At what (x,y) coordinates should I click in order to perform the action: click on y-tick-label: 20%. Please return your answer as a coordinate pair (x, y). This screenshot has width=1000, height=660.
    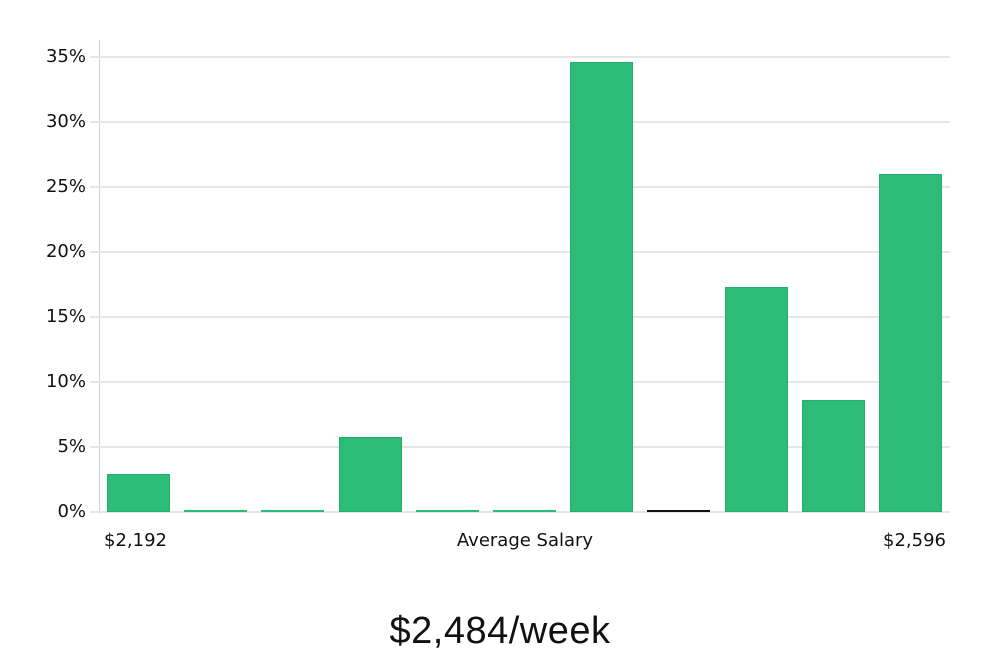
    Looking at the image, I should click on (65, 251).